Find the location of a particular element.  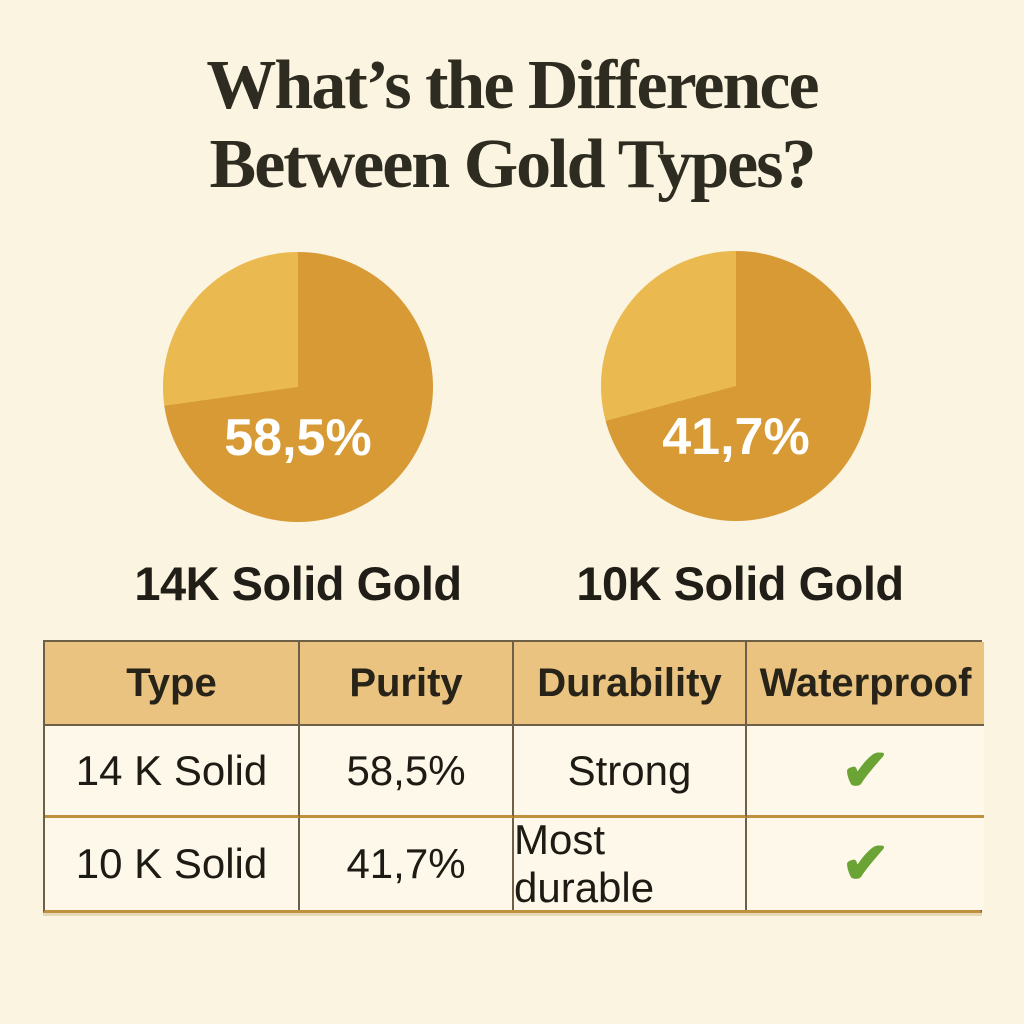

column-header-waterproof: Waterproof is located at coordinates (865, 684).